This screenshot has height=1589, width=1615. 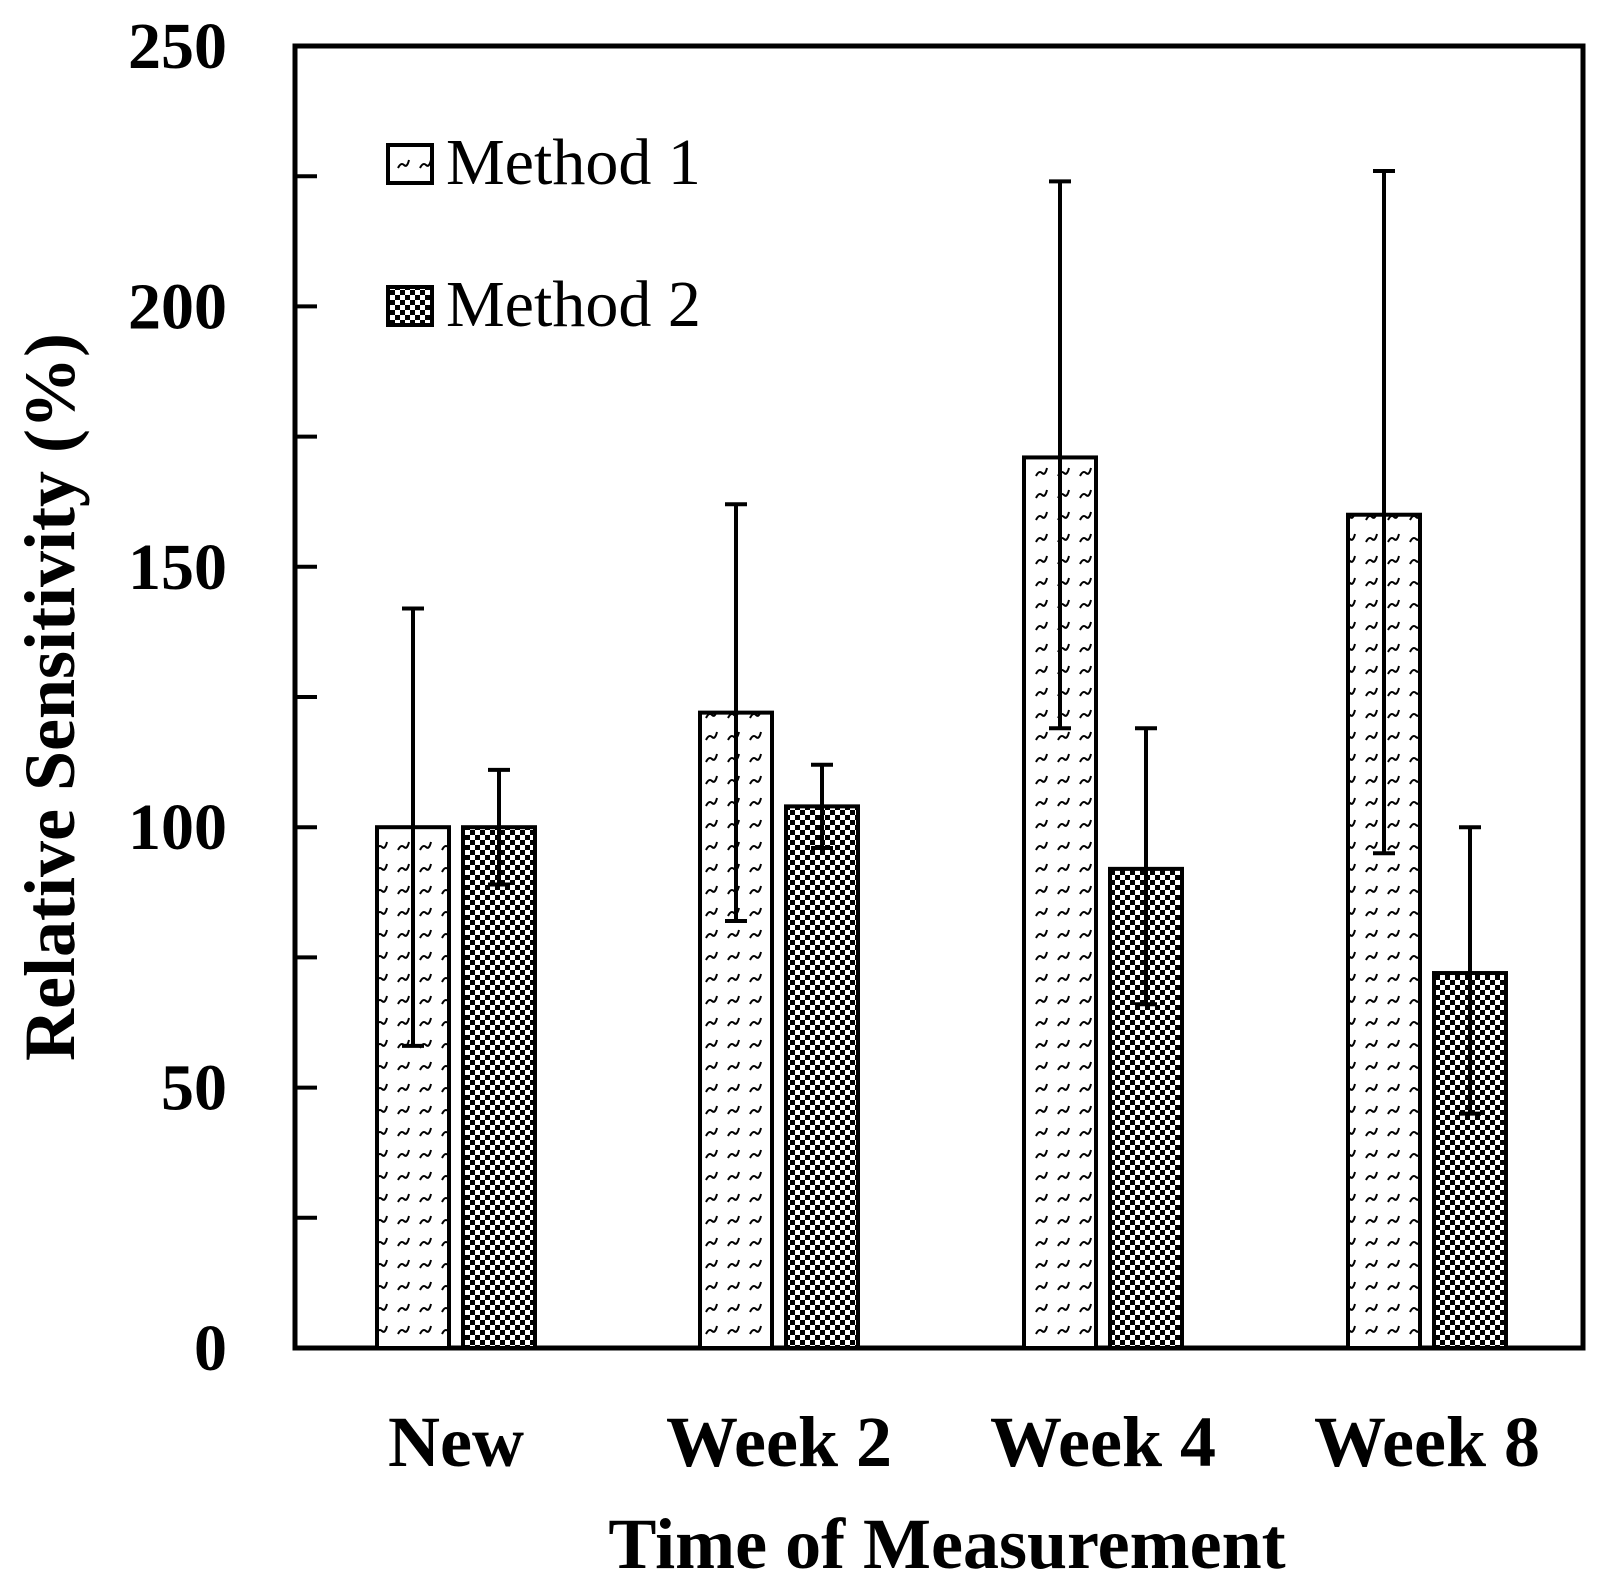 What do you see at coordinates (573, 162) in the screenshot?
I see `legend-label-method-1: Method 1` at bounding box center [573, 162].